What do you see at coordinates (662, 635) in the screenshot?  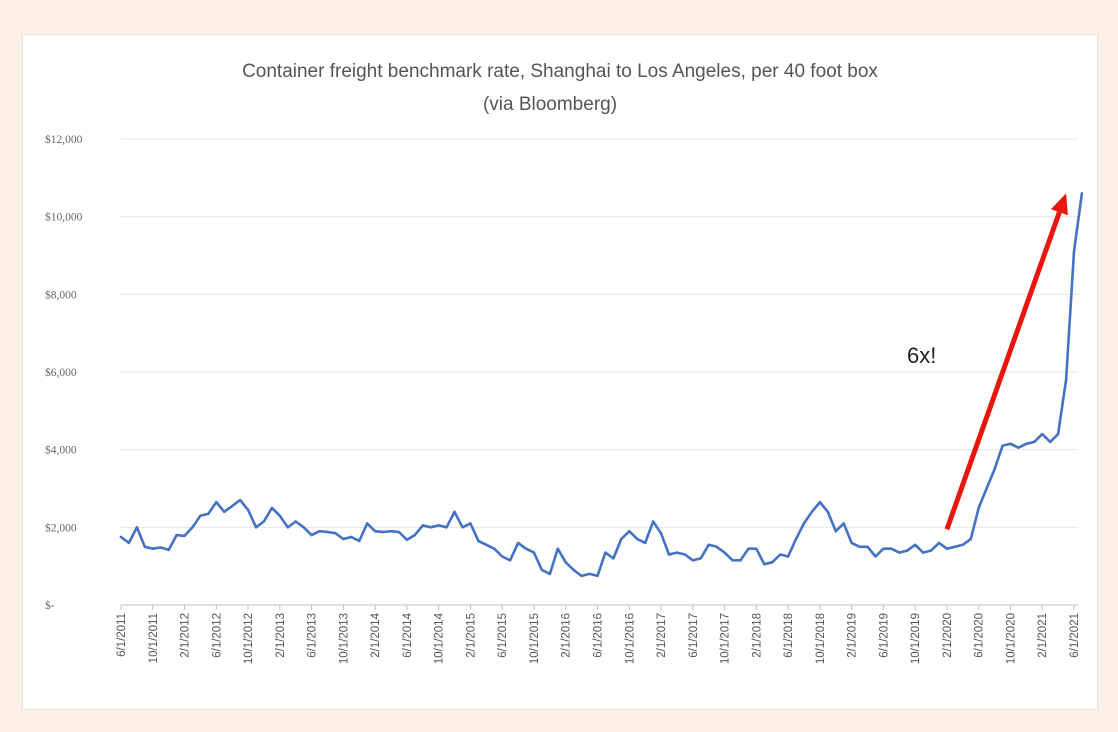 I see `x-tick-label: 2/1/2017` at bounding box center [662, 635].